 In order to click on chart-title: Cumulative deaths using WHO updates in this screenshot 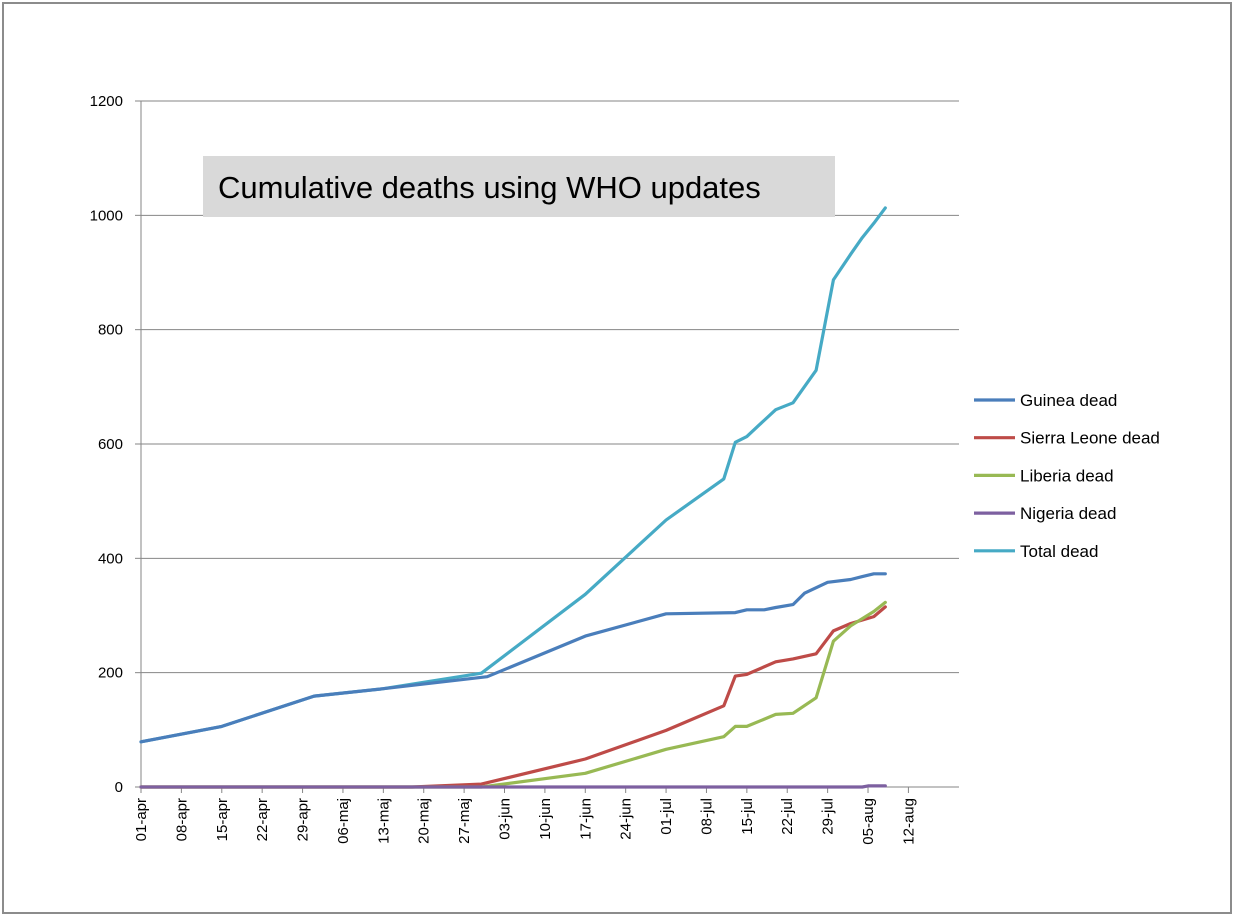, I will do `click(489, 187)`.